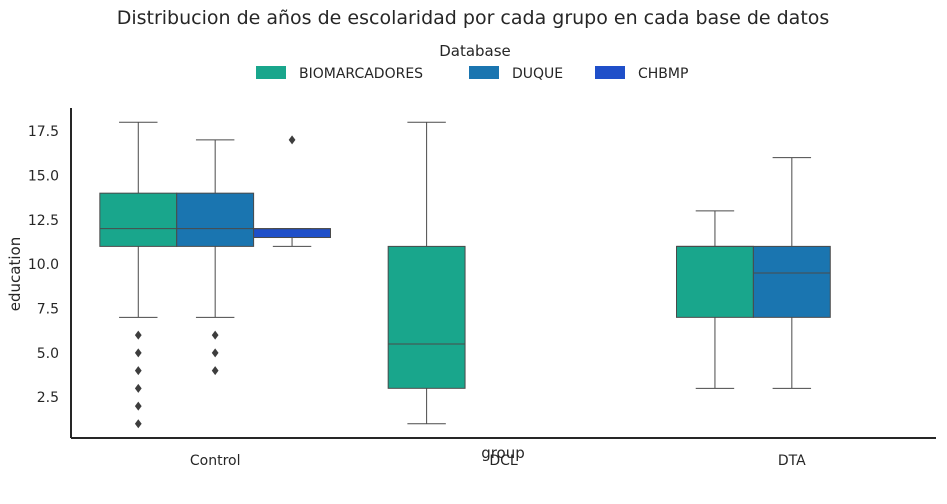  Describe the element at coordinates (475, 51) in the screenshot. I see `legend-title: Database` at that location.